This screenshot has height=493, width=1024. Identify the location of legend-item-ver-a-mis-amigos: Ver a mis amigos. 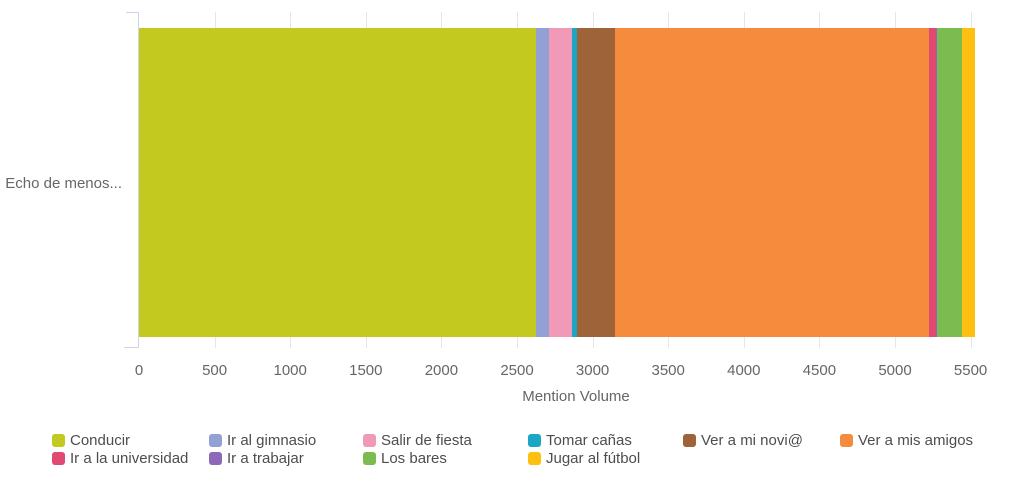
(906, 441).